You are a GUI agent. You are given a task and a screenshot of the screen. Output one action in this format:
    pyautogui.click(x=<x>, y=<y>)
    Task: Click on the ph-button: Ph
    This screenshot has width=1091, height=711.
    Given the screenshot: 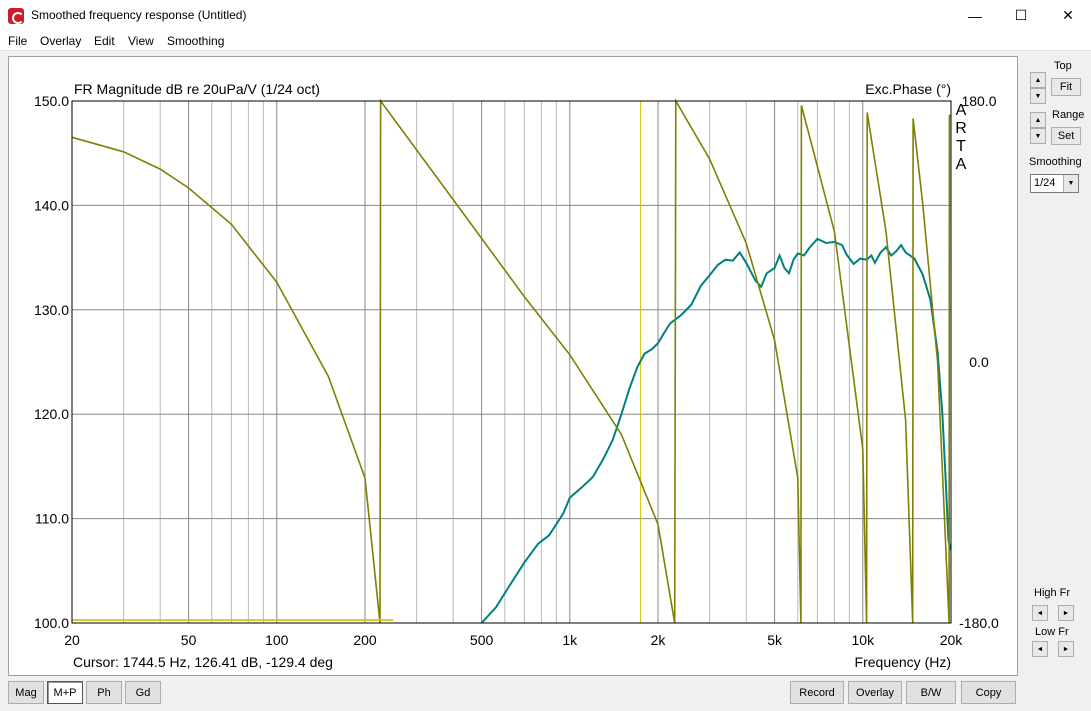 What is the action you would take?
    pyautogui.click(x=104, y=692)
    